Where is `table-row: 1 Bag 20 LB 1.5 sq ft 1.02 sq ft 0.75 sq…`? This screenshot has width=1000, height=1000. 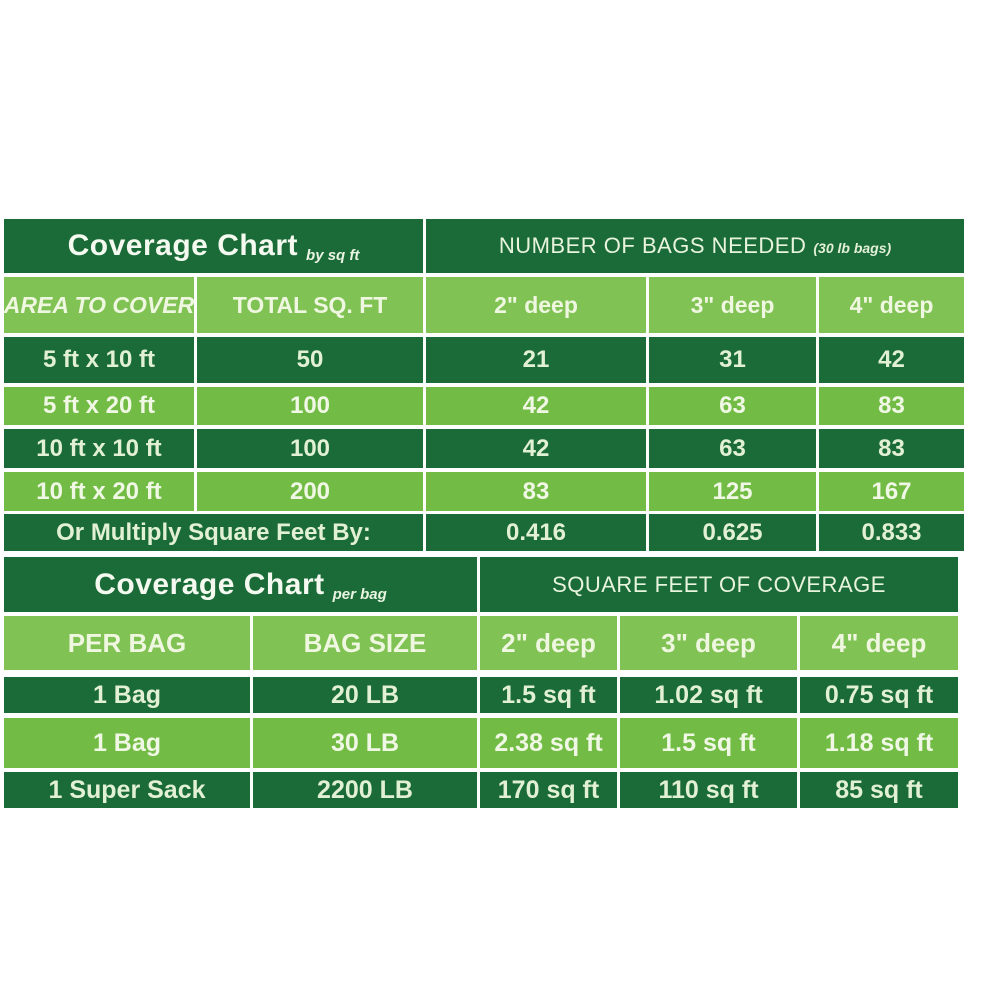 table-row: 1 Bag 20 LB 1.5 sq ft 1.02 sq ft 0.75 sq… is located at coordinates (481, 695).